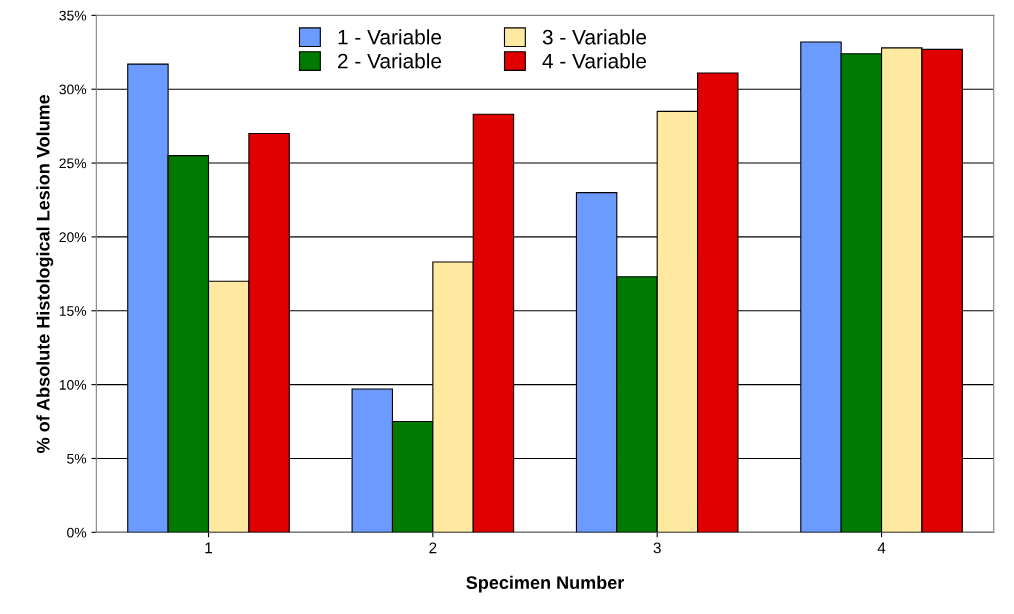  Describe the element at coordinates (73, 15) in the screenshot. I see `y-tick-label: 35%` at that location.